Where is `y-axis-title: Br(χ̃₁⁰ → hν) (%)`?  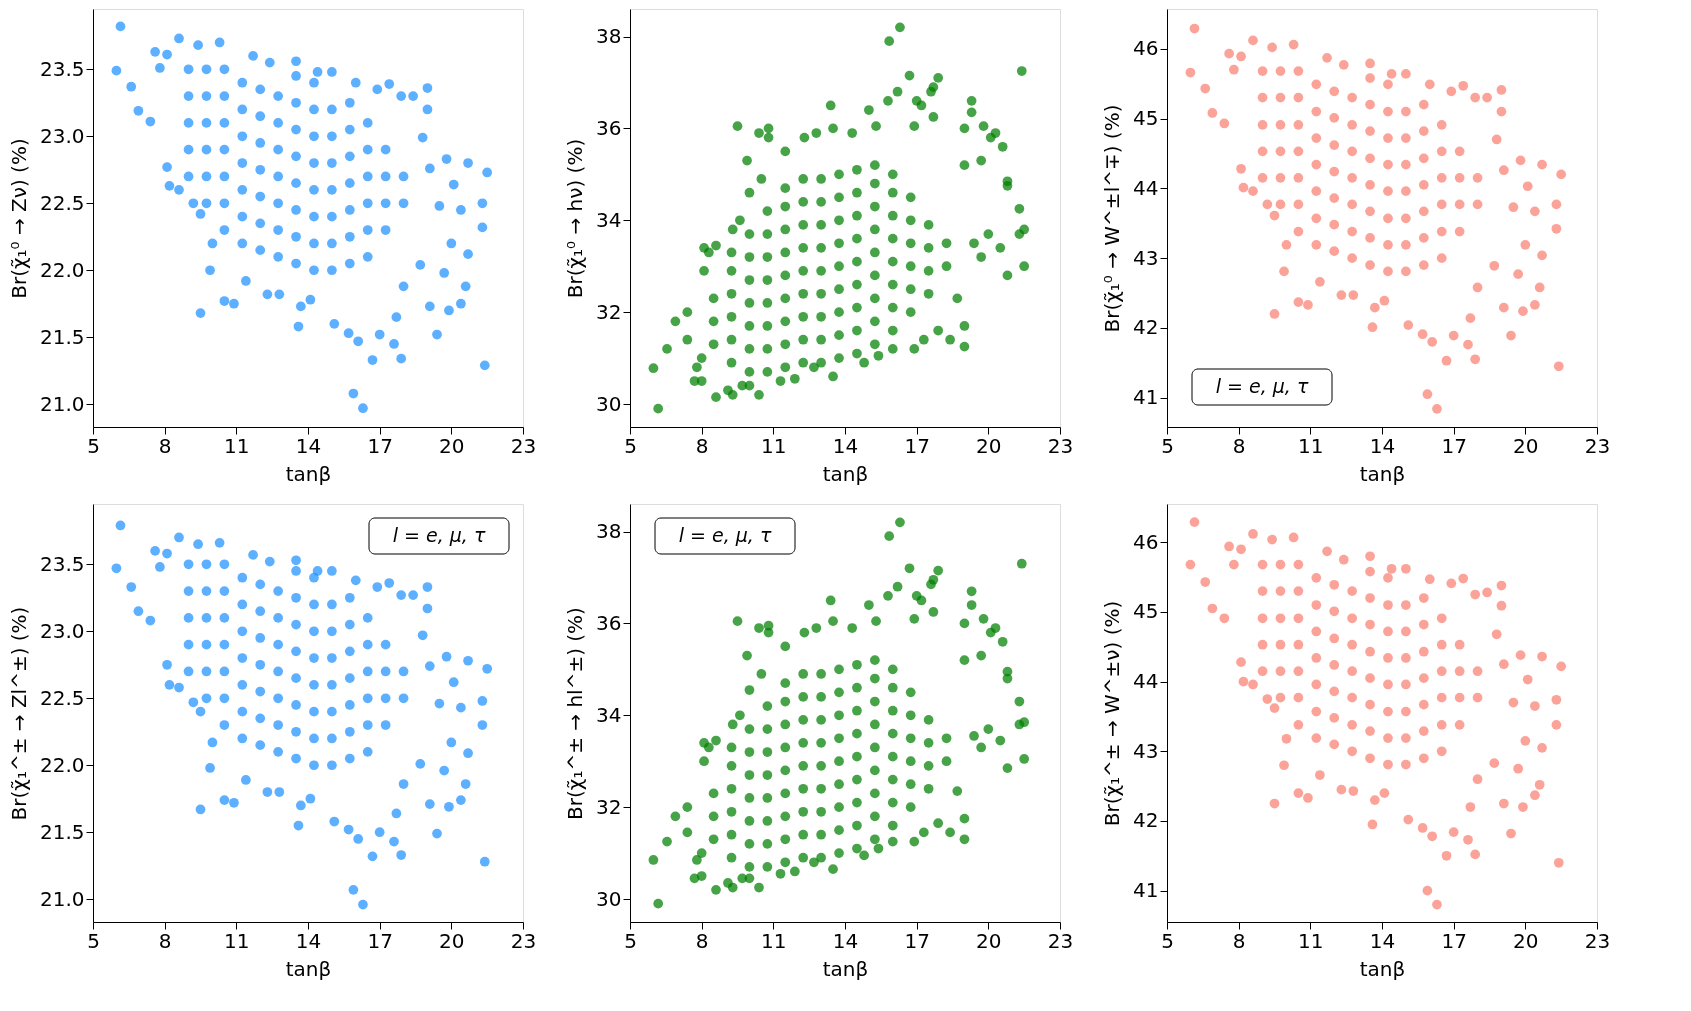 y-axis-title: Br(χ̃₁⁰ → hν) (%) is located at coordinates (575, 218).